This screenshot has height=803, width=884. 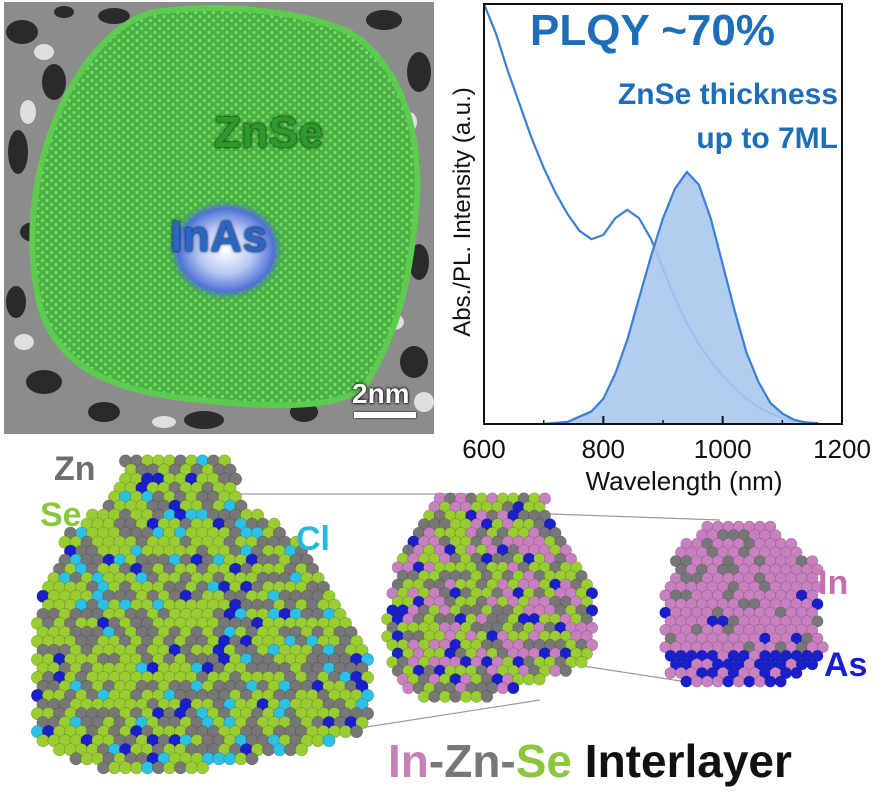 I want to click on caption-dash-2: -, so click(x=508, y=761).